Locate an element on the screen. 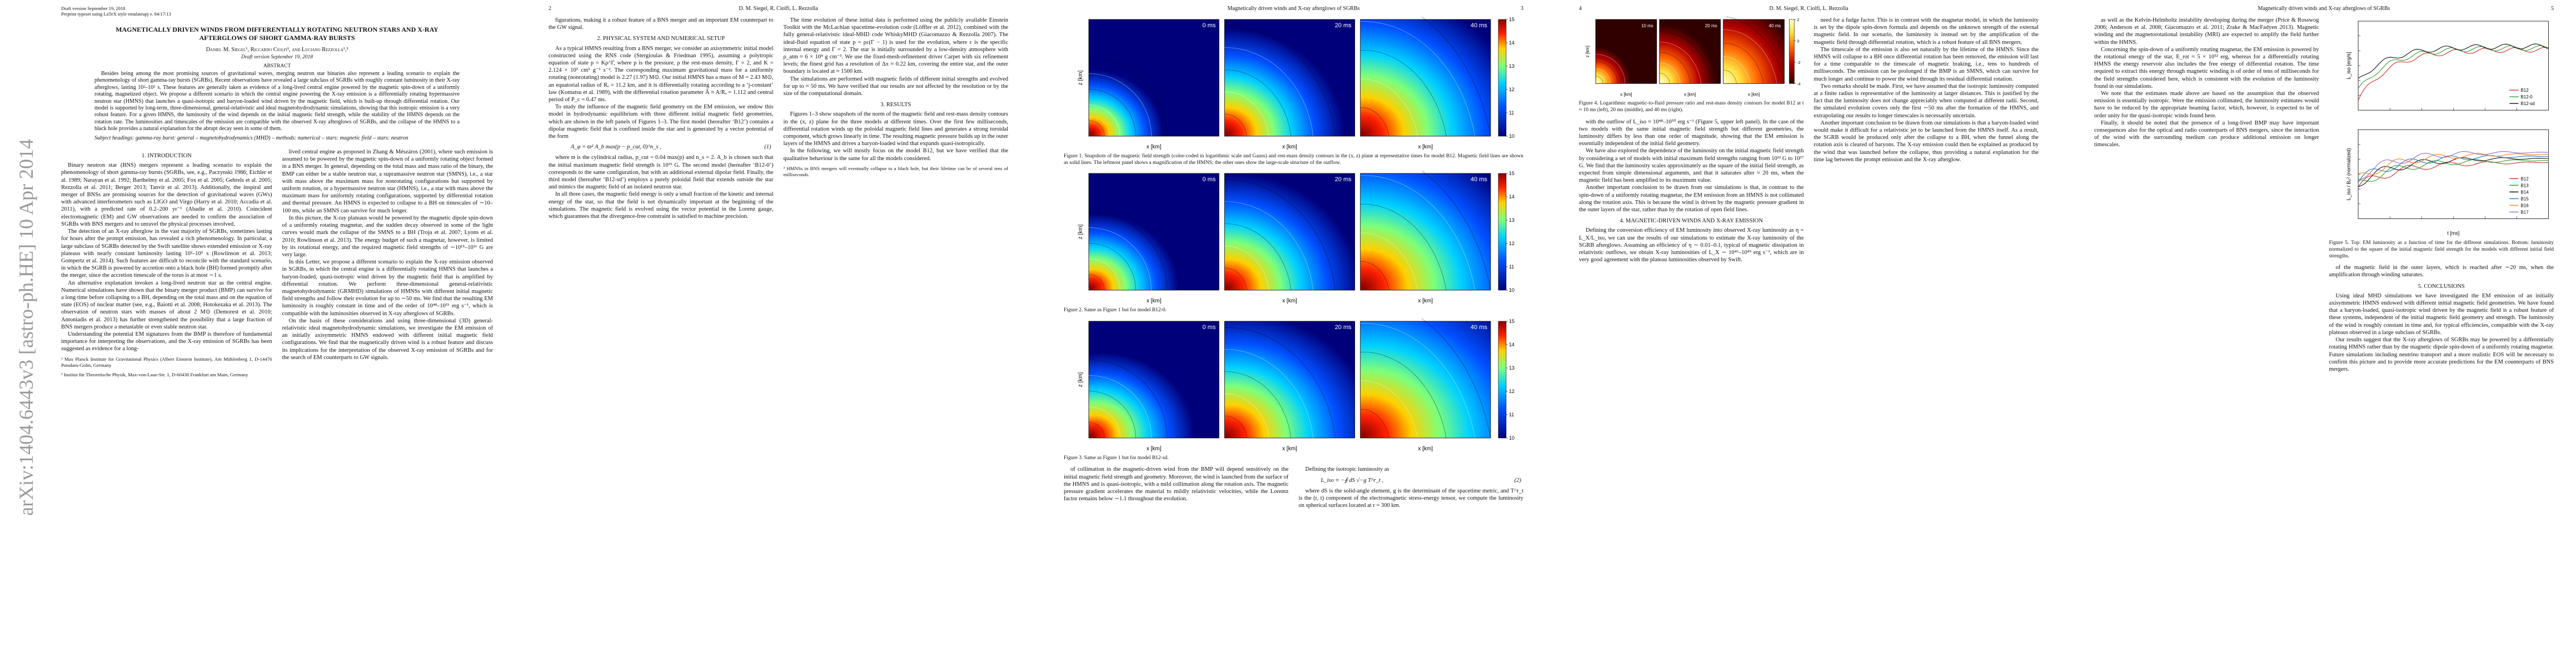  colorbar-tick-label: 13 is located at coordinates (1511, 66).